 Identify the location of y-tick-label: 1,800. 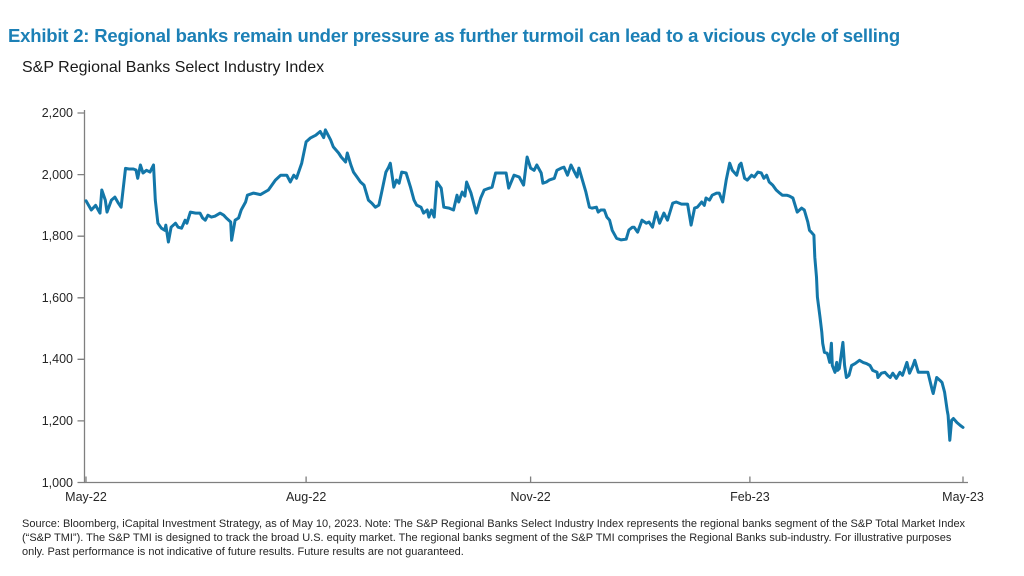
(57, 236).